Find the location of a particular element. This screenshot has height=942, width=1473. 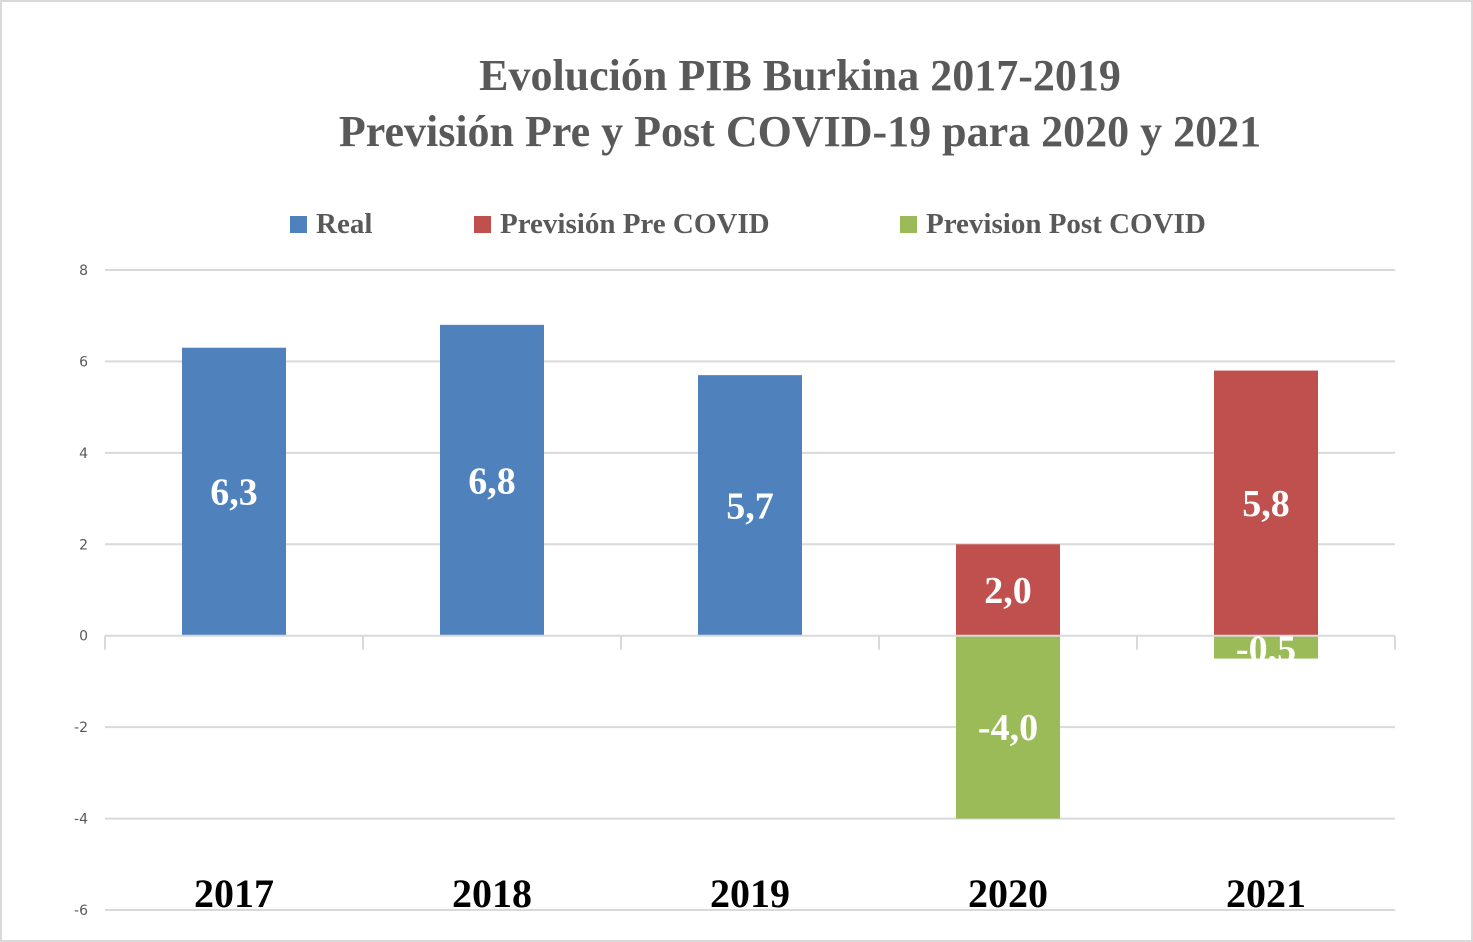

y-tick-label: 0 is located at coordinates (83, 637).